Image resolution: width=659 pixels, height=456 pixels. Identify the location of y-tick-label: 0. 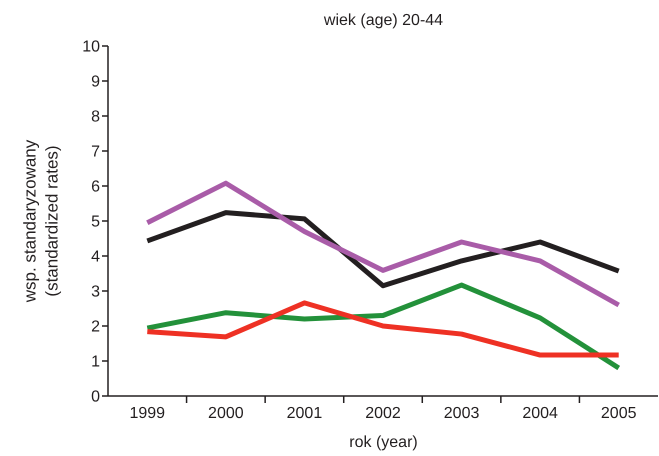
(95, 397).